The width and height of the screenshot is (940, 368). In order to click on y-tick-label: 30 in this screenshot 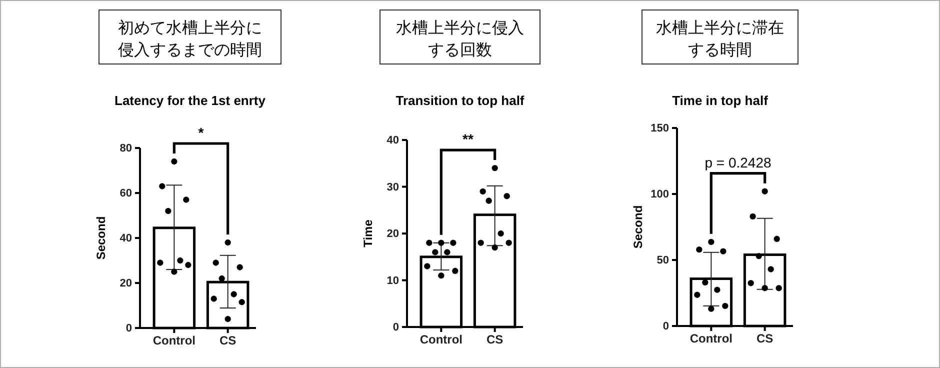, I will do `click(392, 187)`.